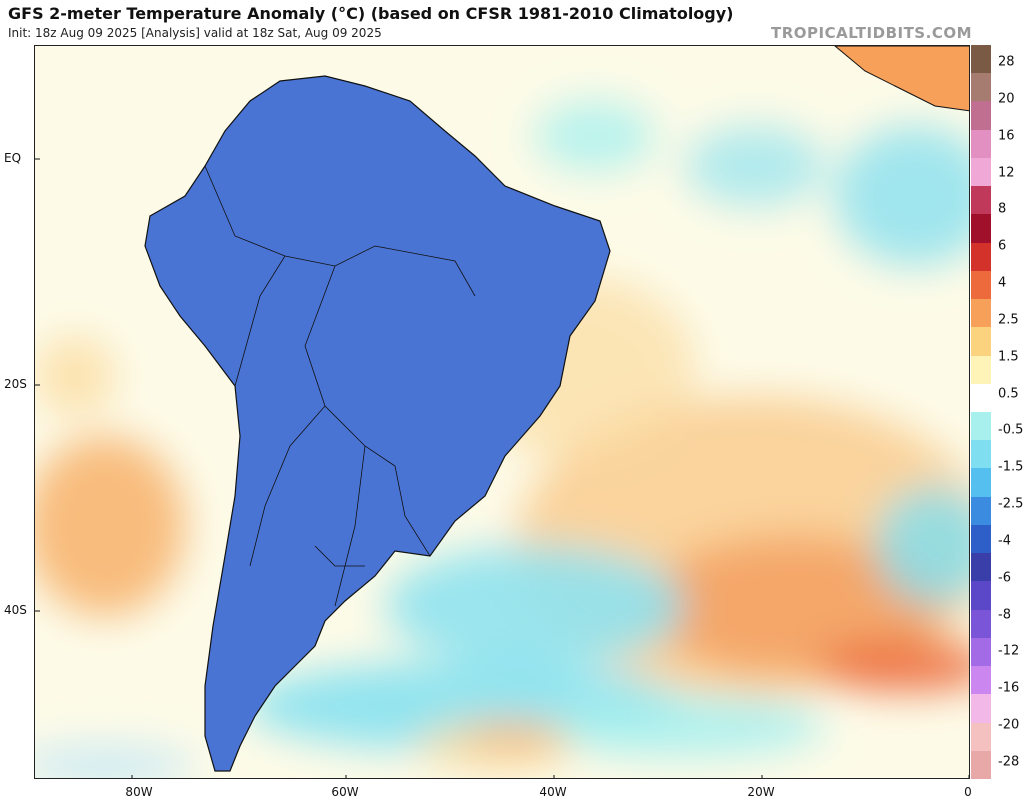  What do you see at coordinates (1006, 136) in the screenshot?
I see `colorbar-label: 16` at bounding box center [1006, 136].